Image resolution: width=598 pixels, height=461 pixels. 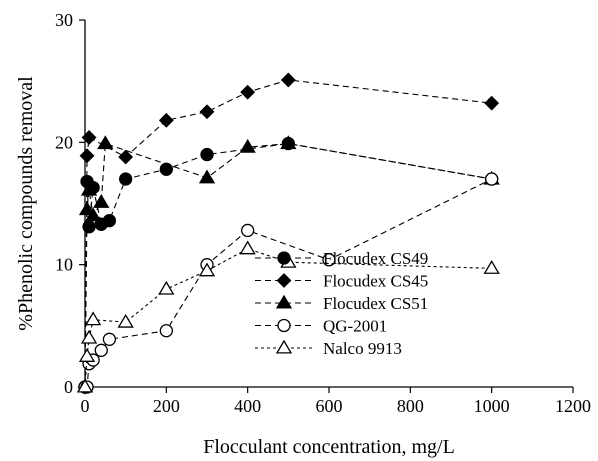 I want to click on x-tick-label: 1000, so click(x=492, y=406).